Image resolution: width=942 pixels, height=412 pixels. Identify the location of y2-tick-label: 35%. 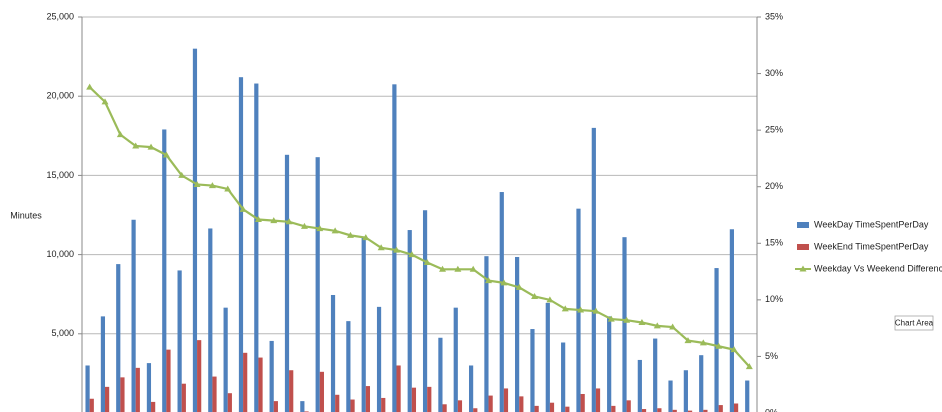
(774, 16).